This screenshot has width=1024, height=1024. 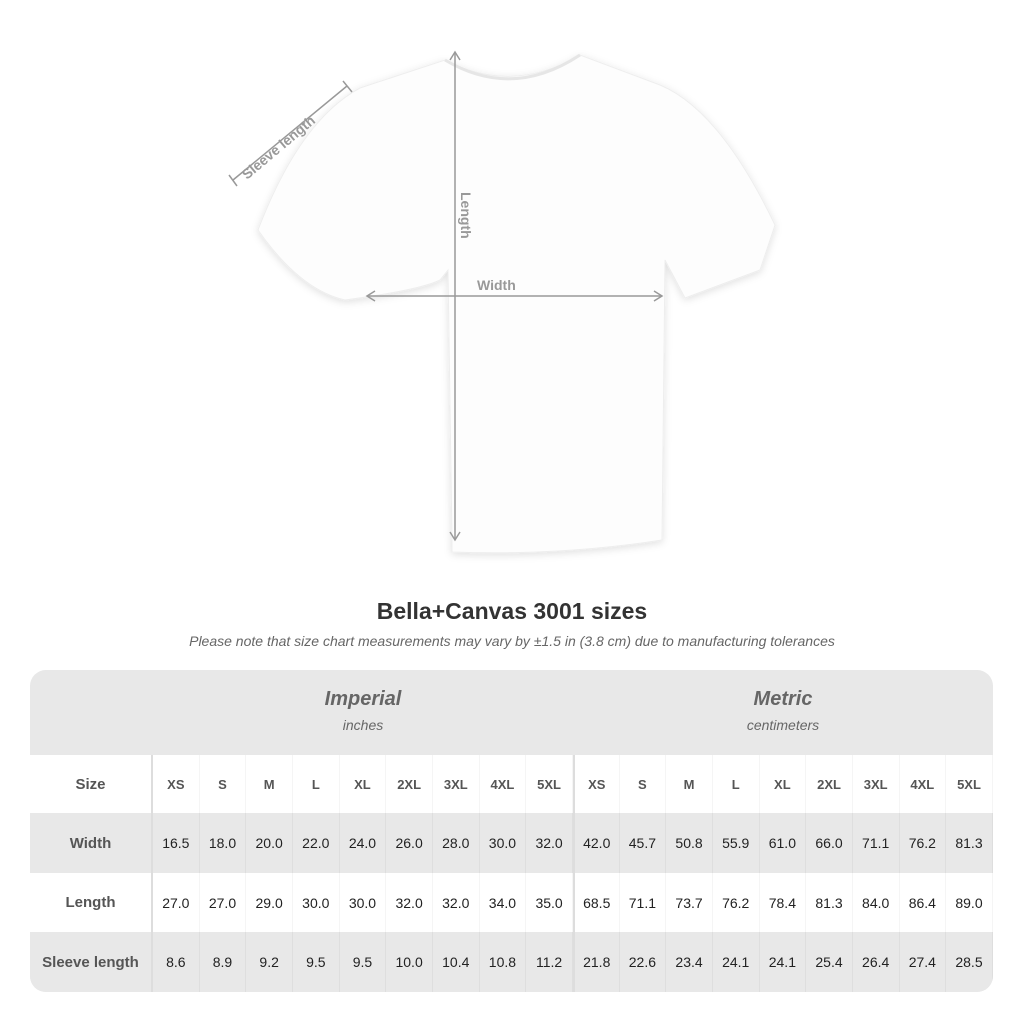 I want to click on table-cell: 35.0, so click(x=549, y=902).